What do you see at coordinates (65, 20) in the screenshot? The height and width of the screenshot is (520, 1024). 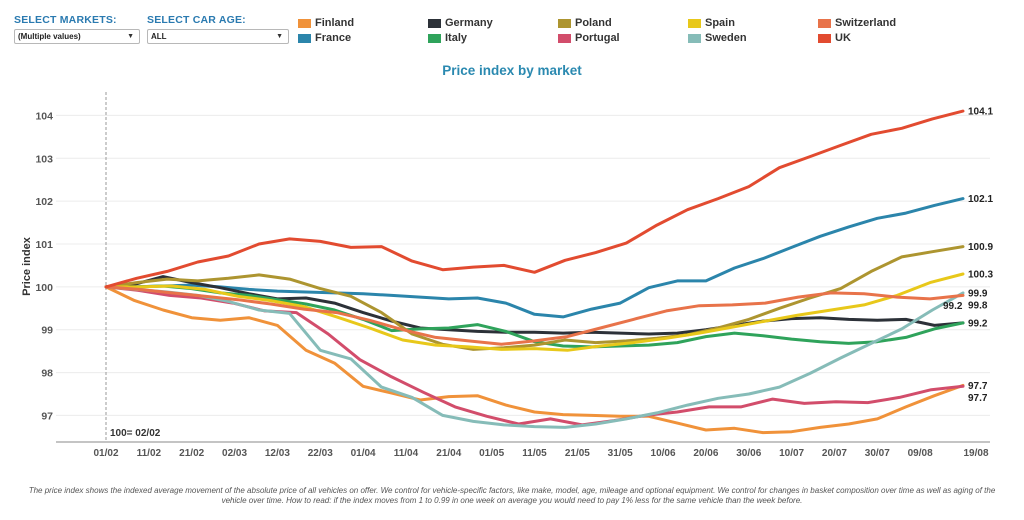 I see `markets-filter-label: SELECT MARKETS:` at bounding box center [65, 20].